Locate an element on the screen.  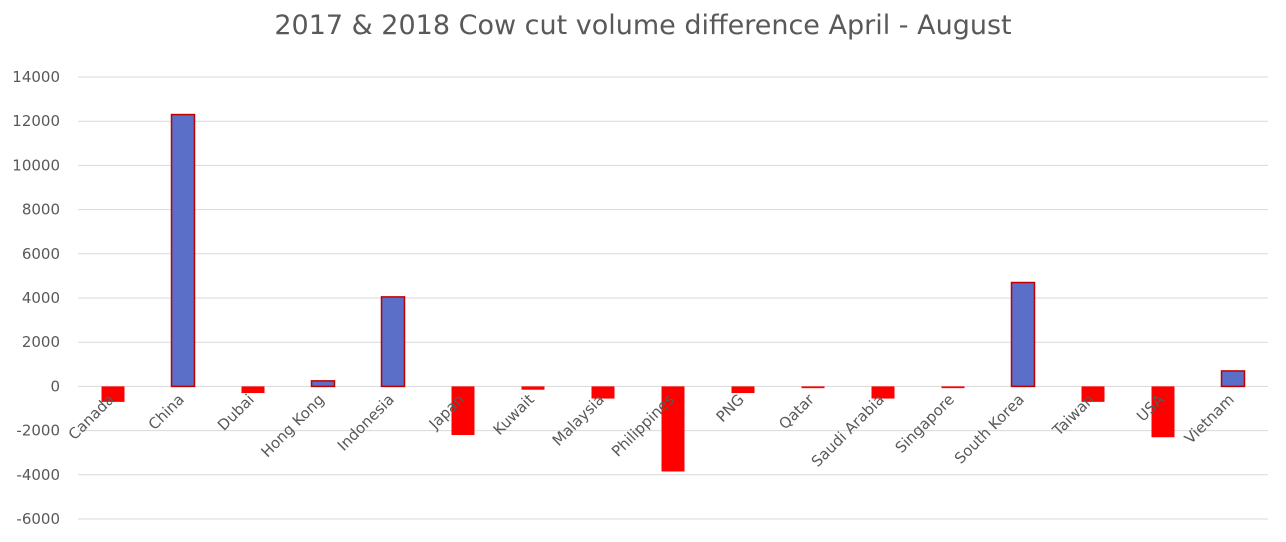
bar-dubai is located at coordinates (253, 390).